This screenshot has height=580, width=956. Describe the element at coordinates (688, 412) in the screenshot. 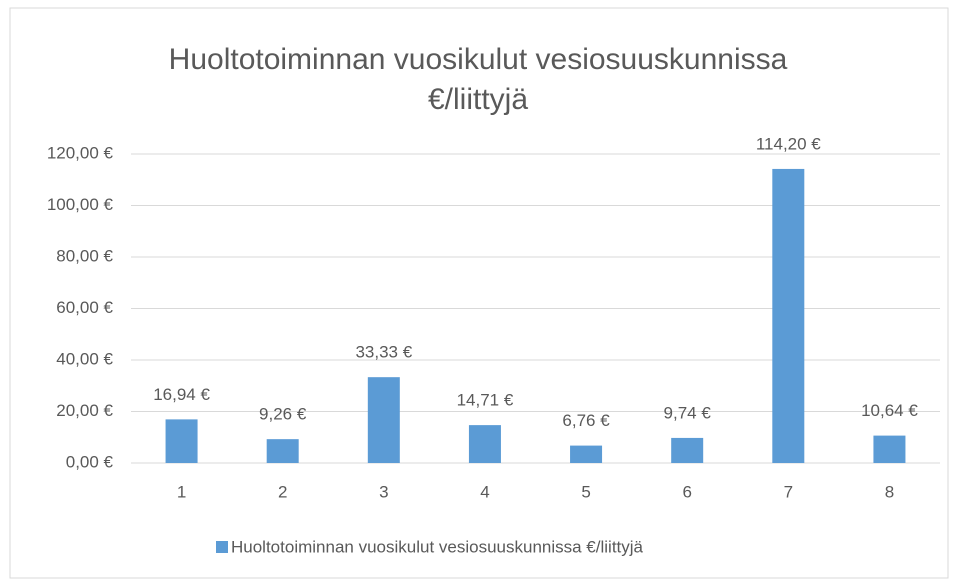

I see `value-label: 9,74 €` at that location.